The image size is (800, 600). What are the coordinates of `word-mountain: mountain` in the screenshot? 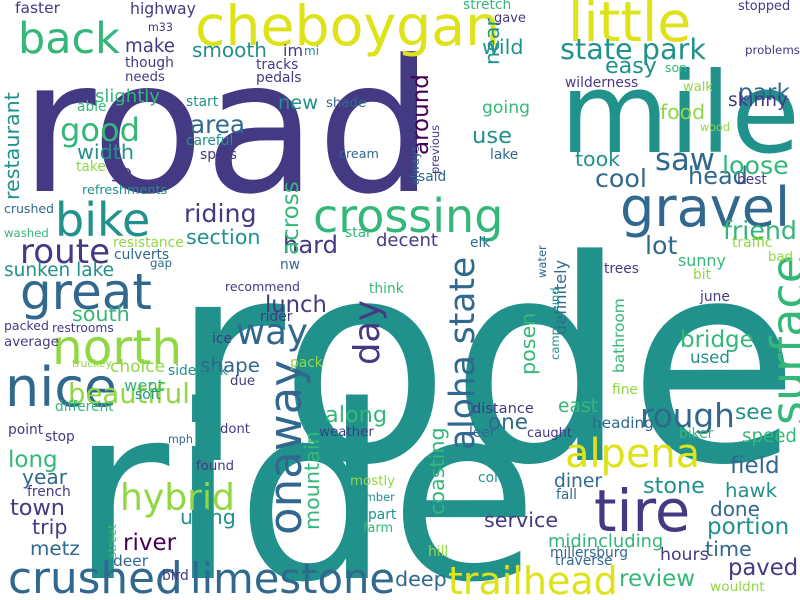 It's located at (312, 480).